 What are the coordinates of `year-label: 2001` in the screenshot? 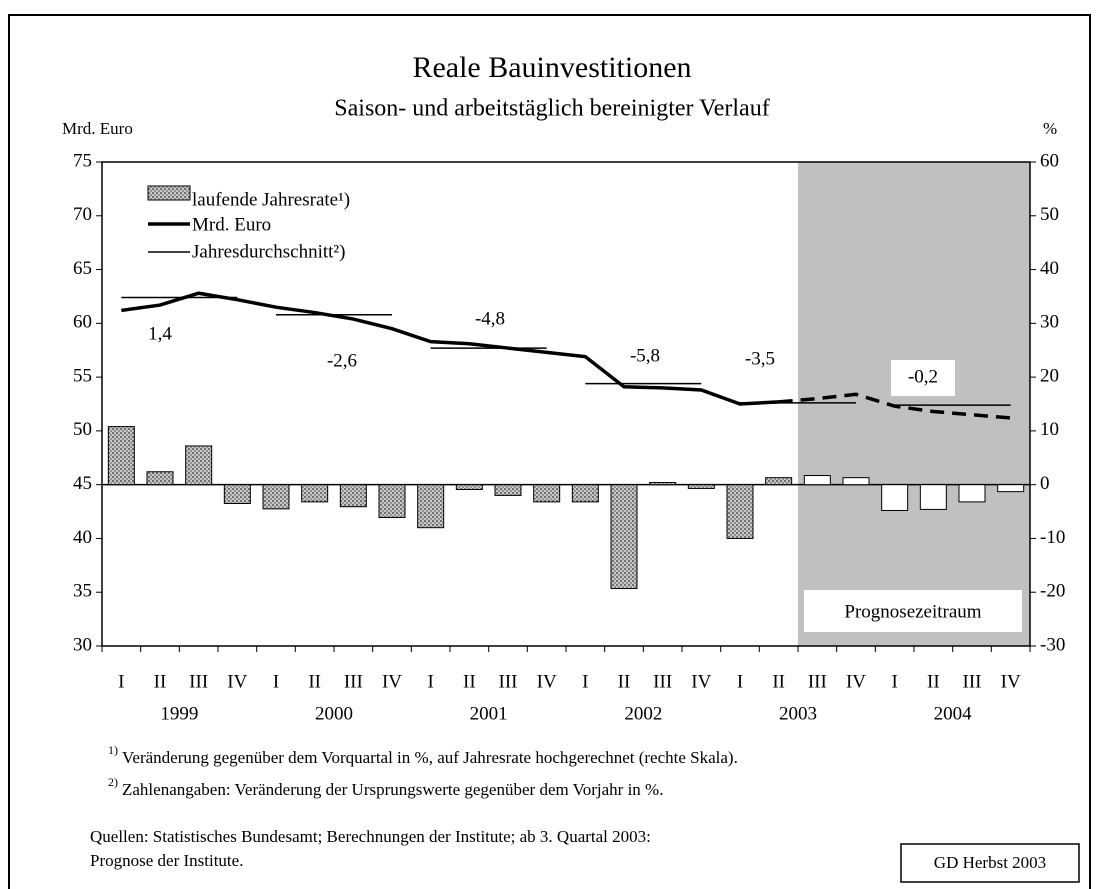 It's located at (489, 713).